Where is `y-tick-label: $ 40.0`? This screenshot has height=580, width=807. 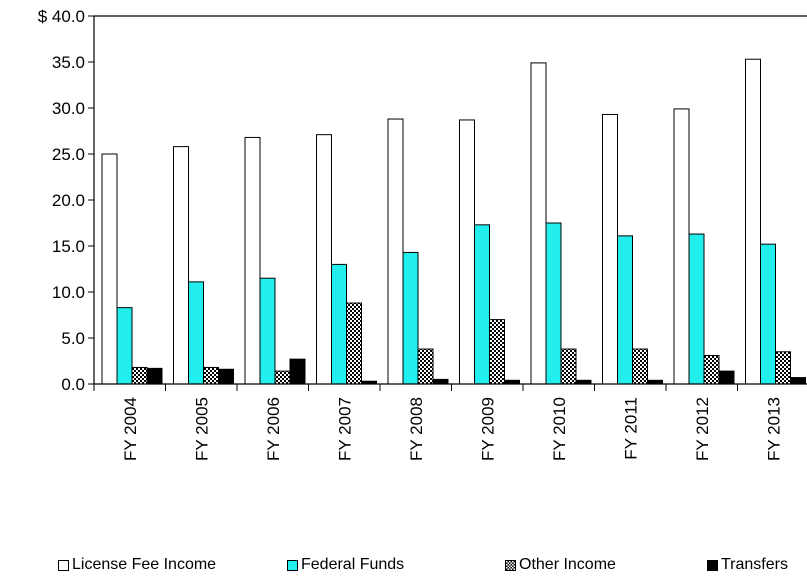
y-tick-label: $ 40.0 is located at coordinates (61, 16).